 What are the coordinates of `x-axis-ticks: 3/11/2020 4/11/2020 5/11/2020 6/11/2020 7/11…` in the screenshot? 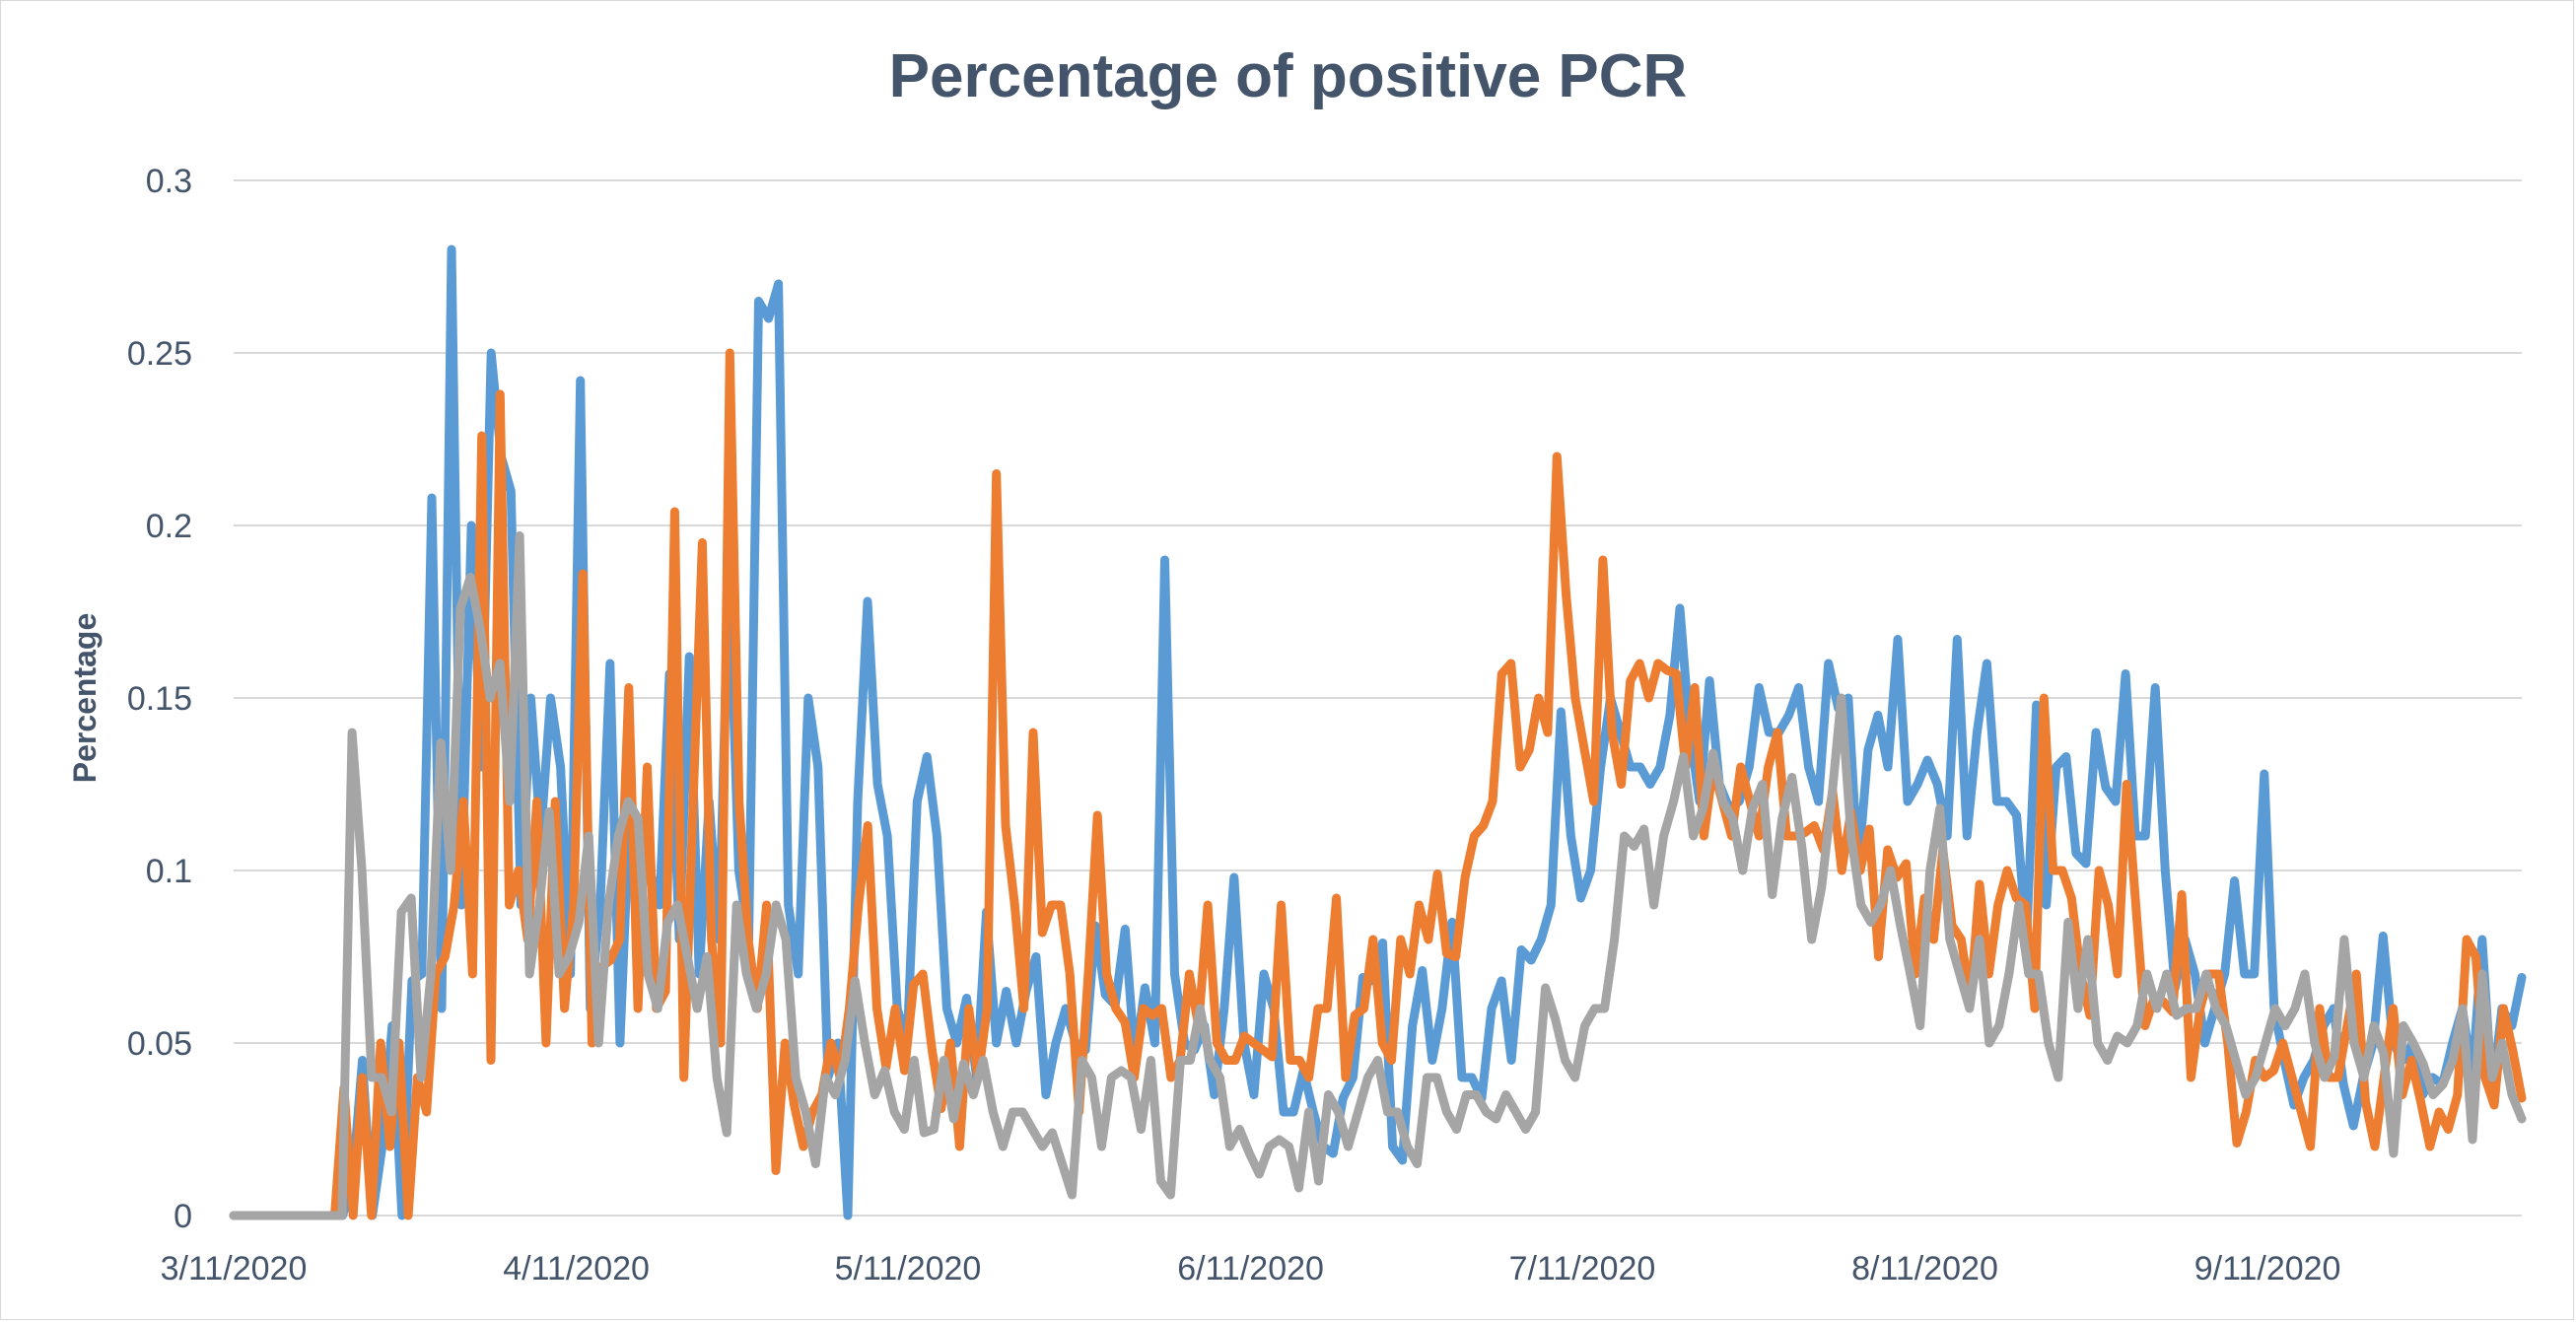 It's located at (1251, 1268).